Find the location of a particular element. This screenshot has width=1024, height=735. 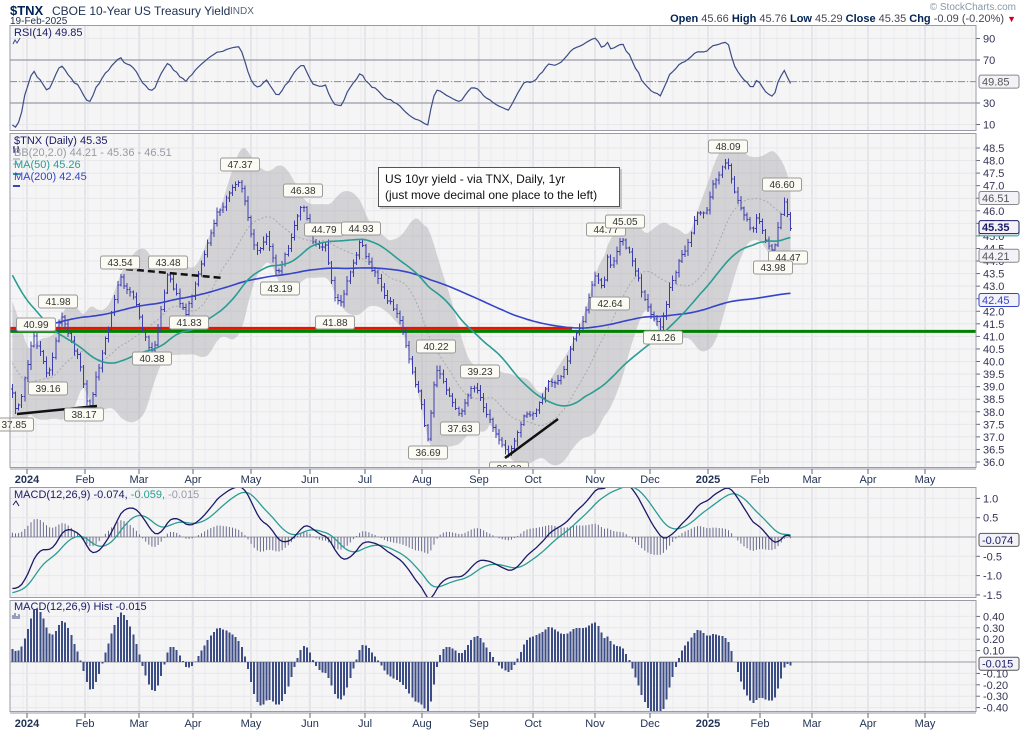

pivot-label-text: 36.69 is located at coordinates (427, 453).